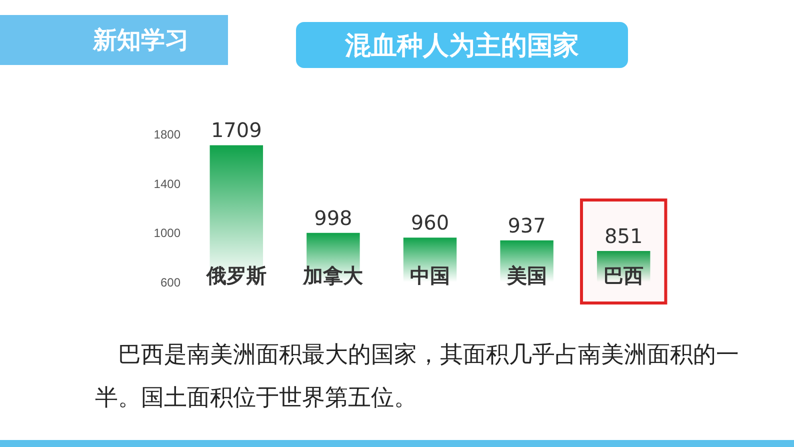 The image size is (794, 447). What do you see at coordinates (624, 276) in the screenshot?
I see `x-tick-label: 巴西` at bounding box center [624, 276].